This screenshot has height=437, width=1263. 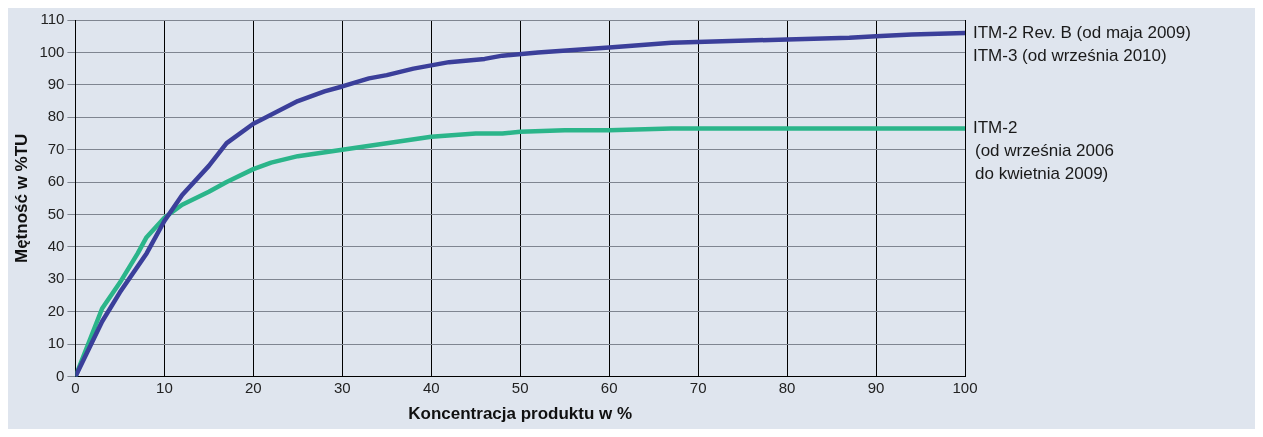 What do you see at coordinates (52, 51) in the screenshot?
I see `y-tick-label: 100` at bounding box center [52, 51].